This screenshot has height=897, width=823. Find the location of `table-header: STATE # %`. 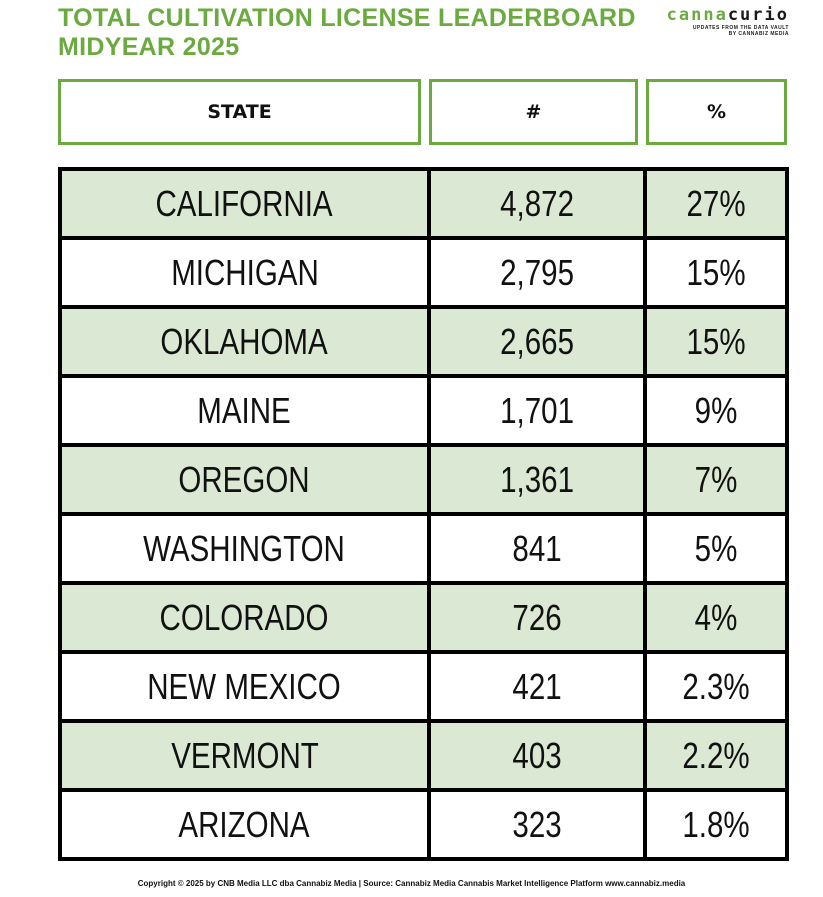

table-header: STATE # % is located at coordinates (411, 112).